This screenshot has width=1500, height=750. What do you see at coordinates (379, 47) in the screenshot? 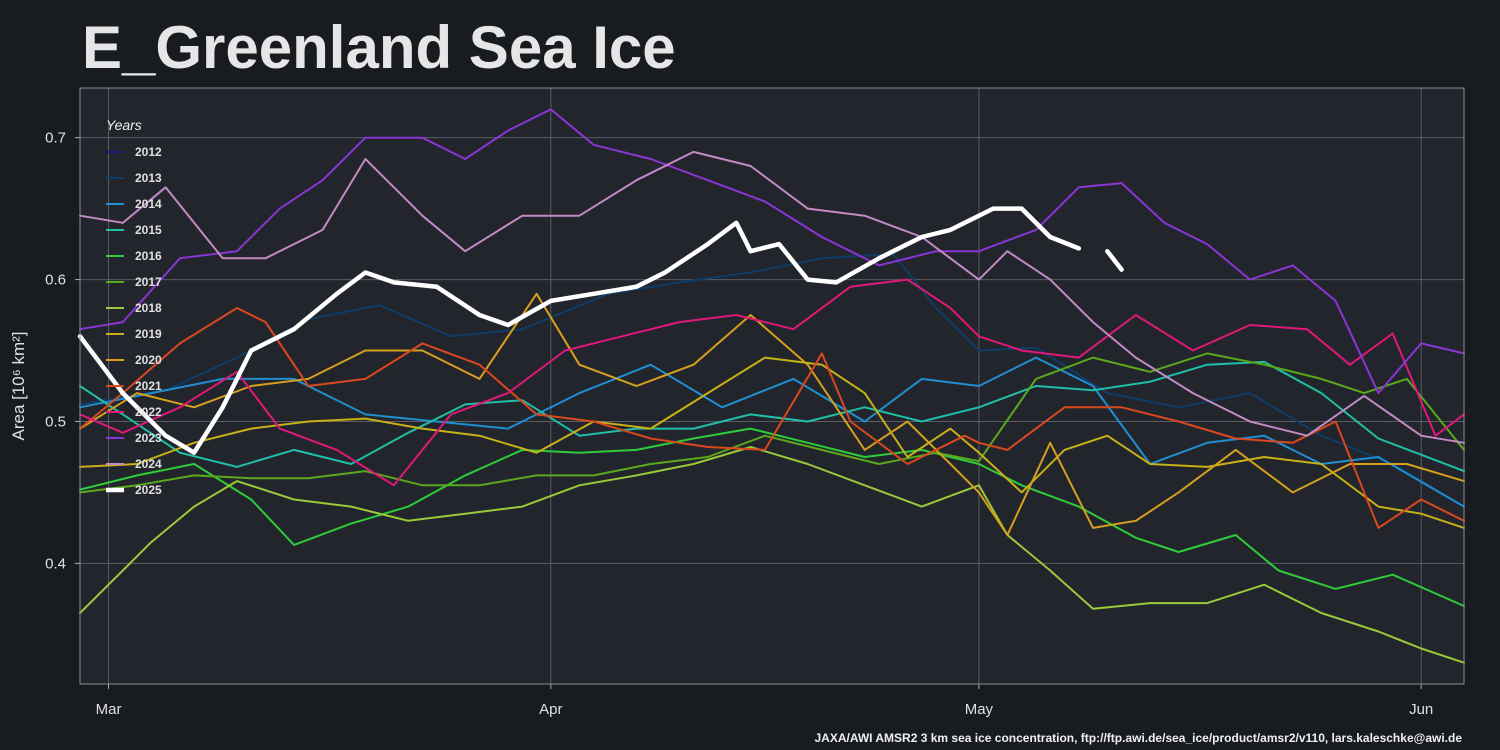
I see `chart-title: E_Greenland Sea Ice` at bounding box center [379, 47].